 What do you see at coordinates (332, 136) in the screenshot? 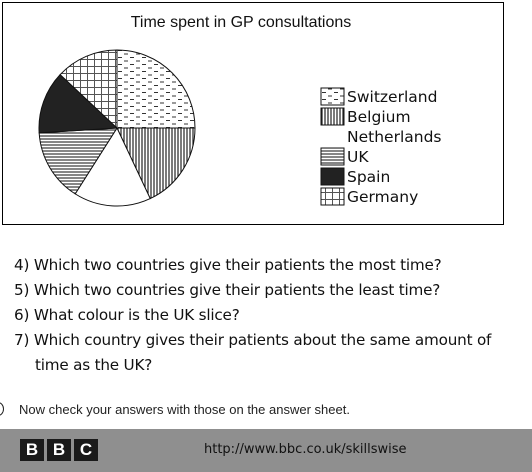
I see `legend-swatch-netherlands` at bounding box center [332, 136].